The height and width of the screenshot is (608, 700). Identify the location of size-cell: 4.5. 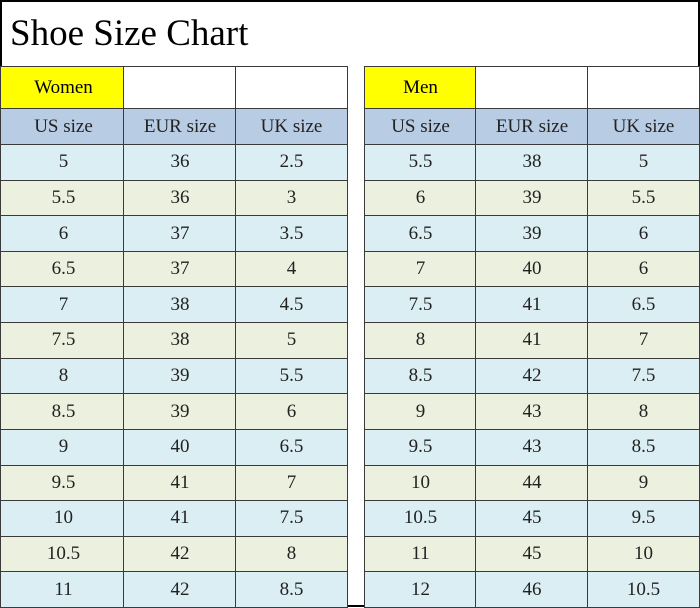
(291, 305).